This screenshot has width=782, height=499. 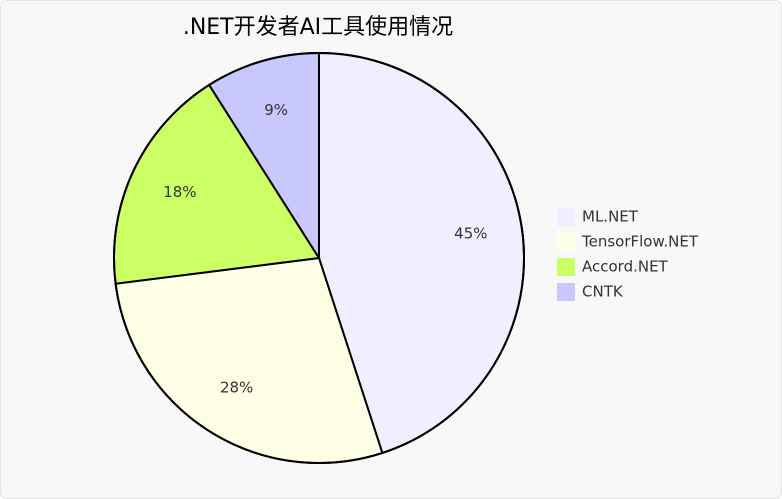 I want to click on slice-label: 9%, so click(x=276, y=110).